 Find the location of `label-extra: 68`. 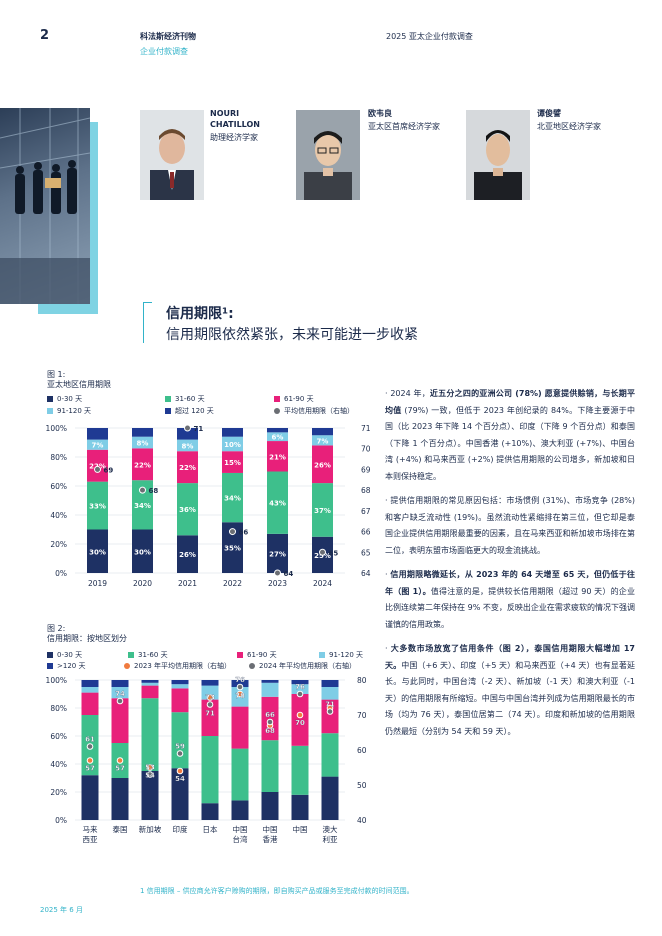

label-extra: 68 is located at coordinates (270, 731).